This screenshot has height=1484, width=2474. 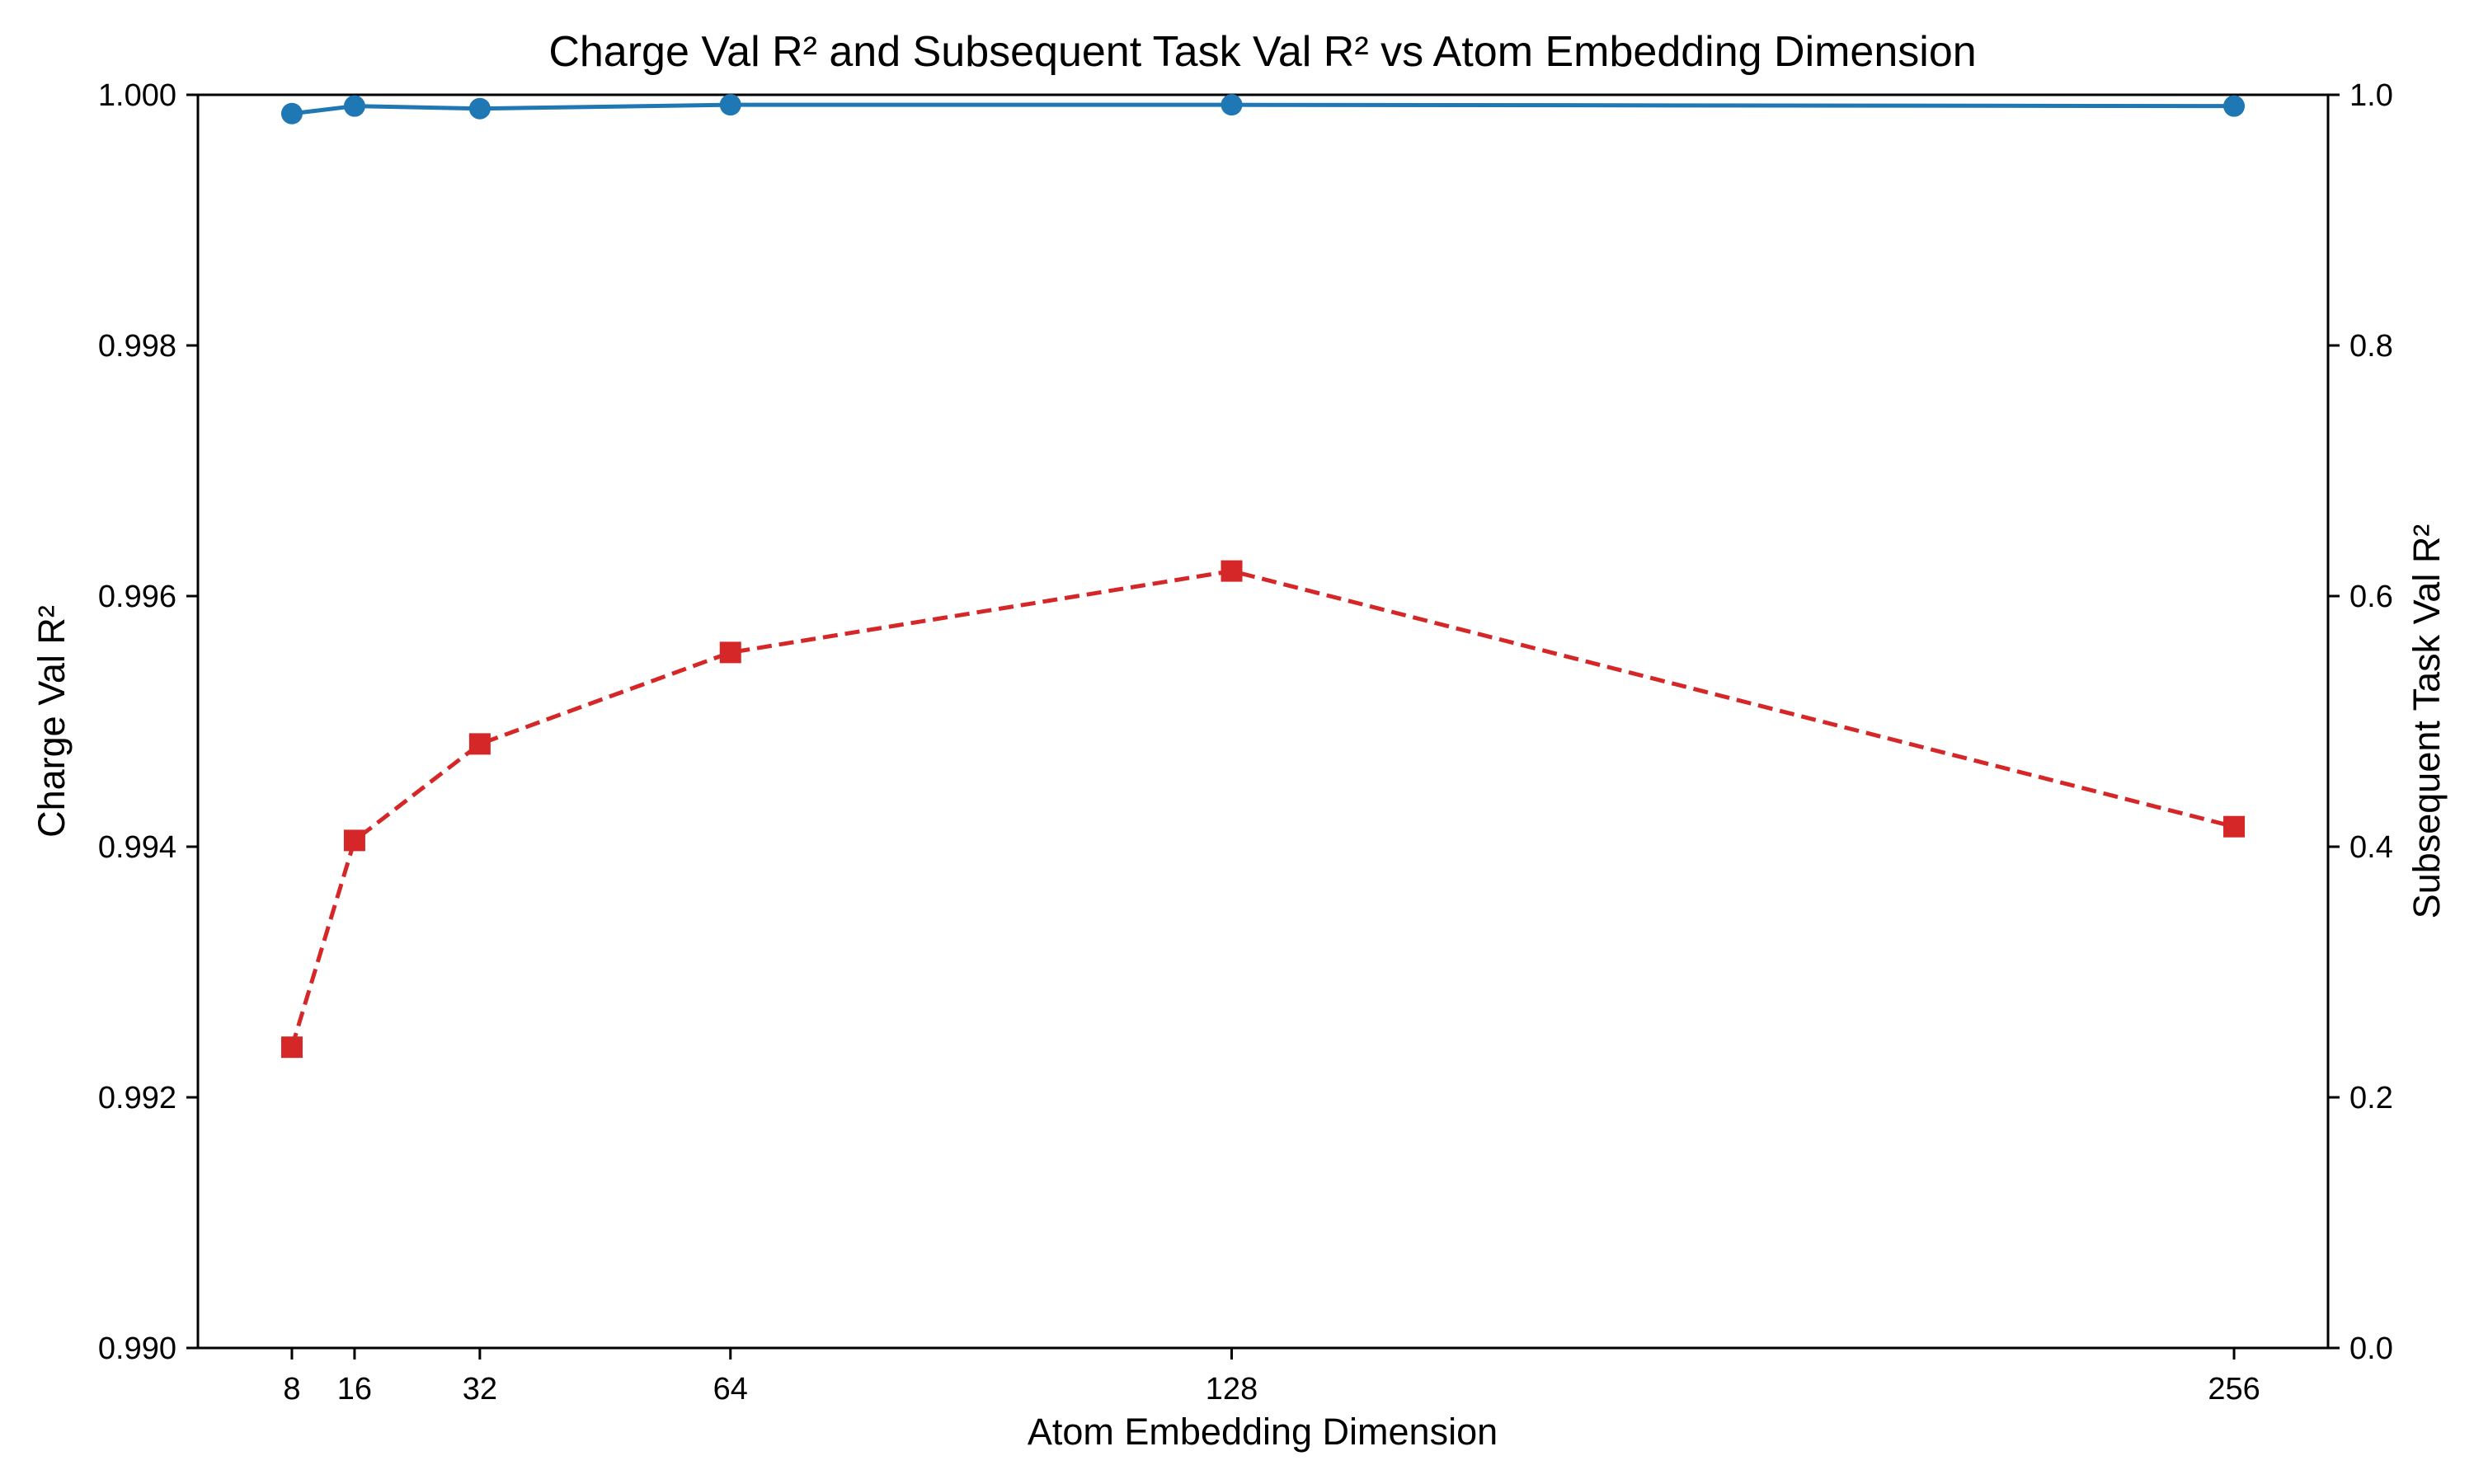 I want to click on right-y-tick-label: 0.0, so click(x=2371, y=1348).